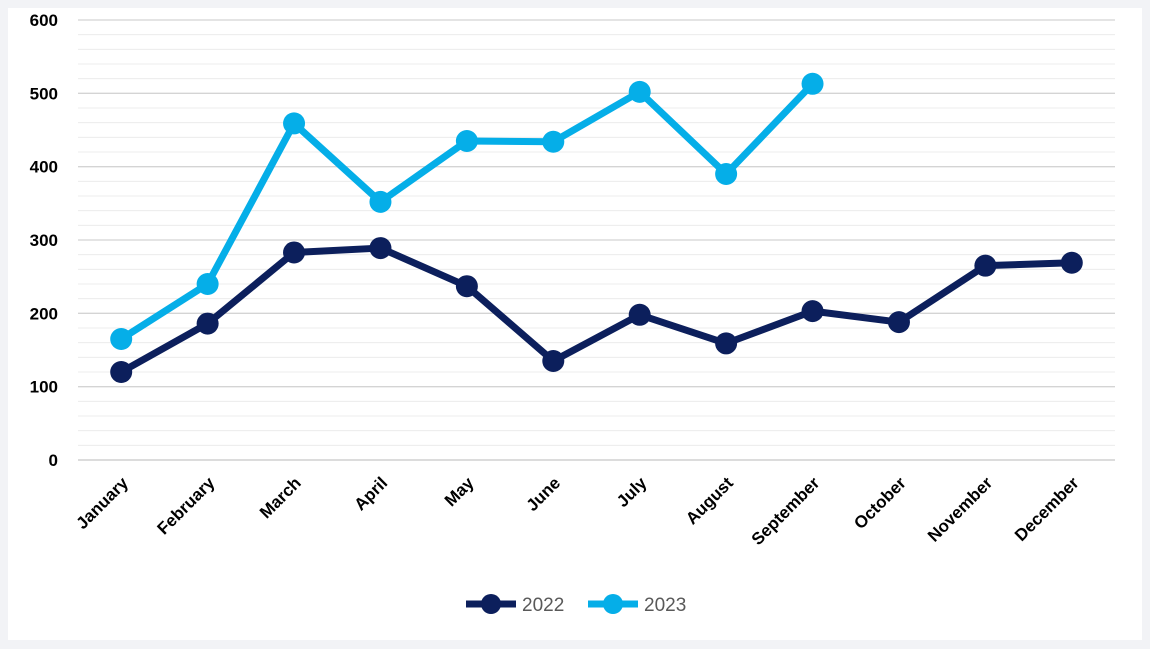  I want to click on legend-item-2023: 2023, so click(637, 605).